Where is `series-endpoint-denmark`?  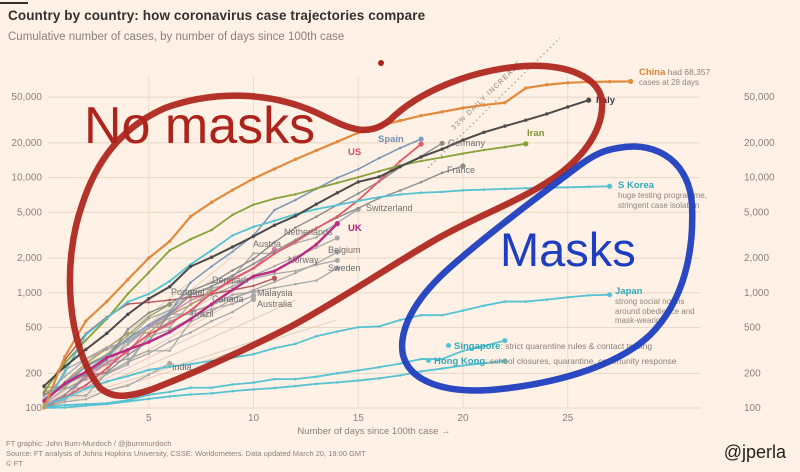 series-endpoint-denmark is located at coordinates (274, 278).